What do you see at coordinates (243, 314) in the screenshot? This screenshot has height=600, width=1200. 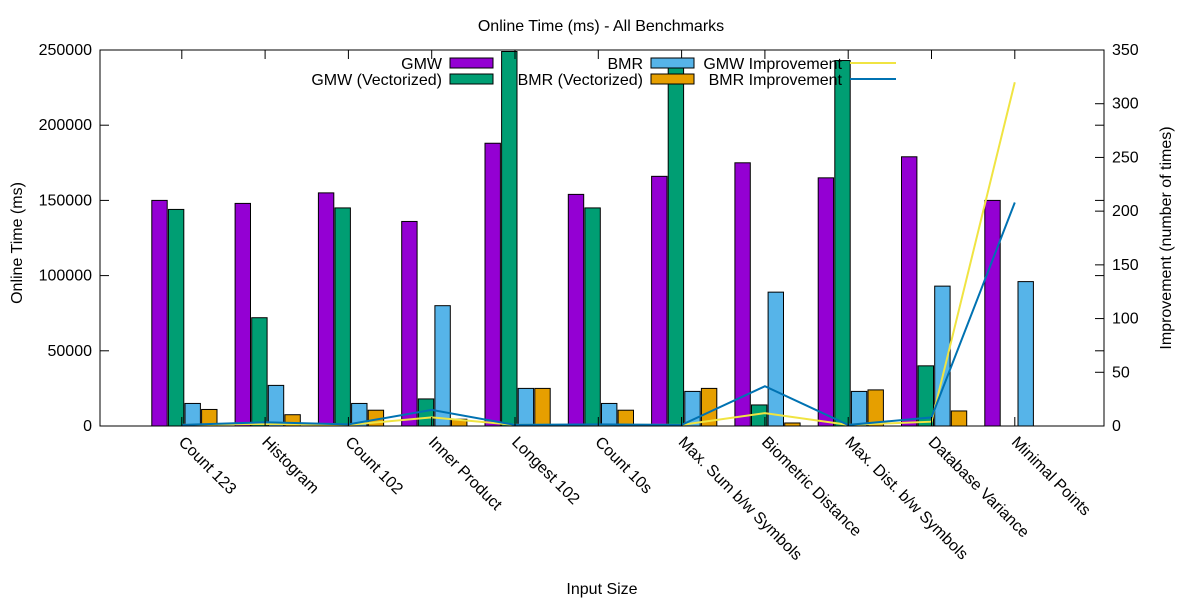 I see `bar-gmw-histogram` at bounding box center [243, 314].